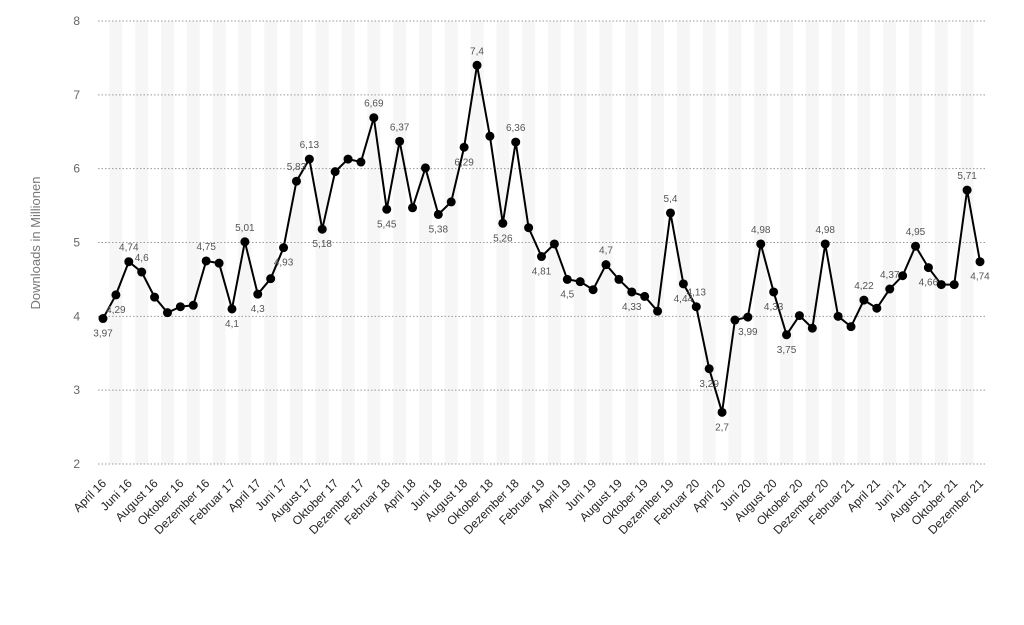  What do you see at coordinates (374, 104) in the screenshot?
I see `data-label: 6,69` at bounding box center [374, 104].